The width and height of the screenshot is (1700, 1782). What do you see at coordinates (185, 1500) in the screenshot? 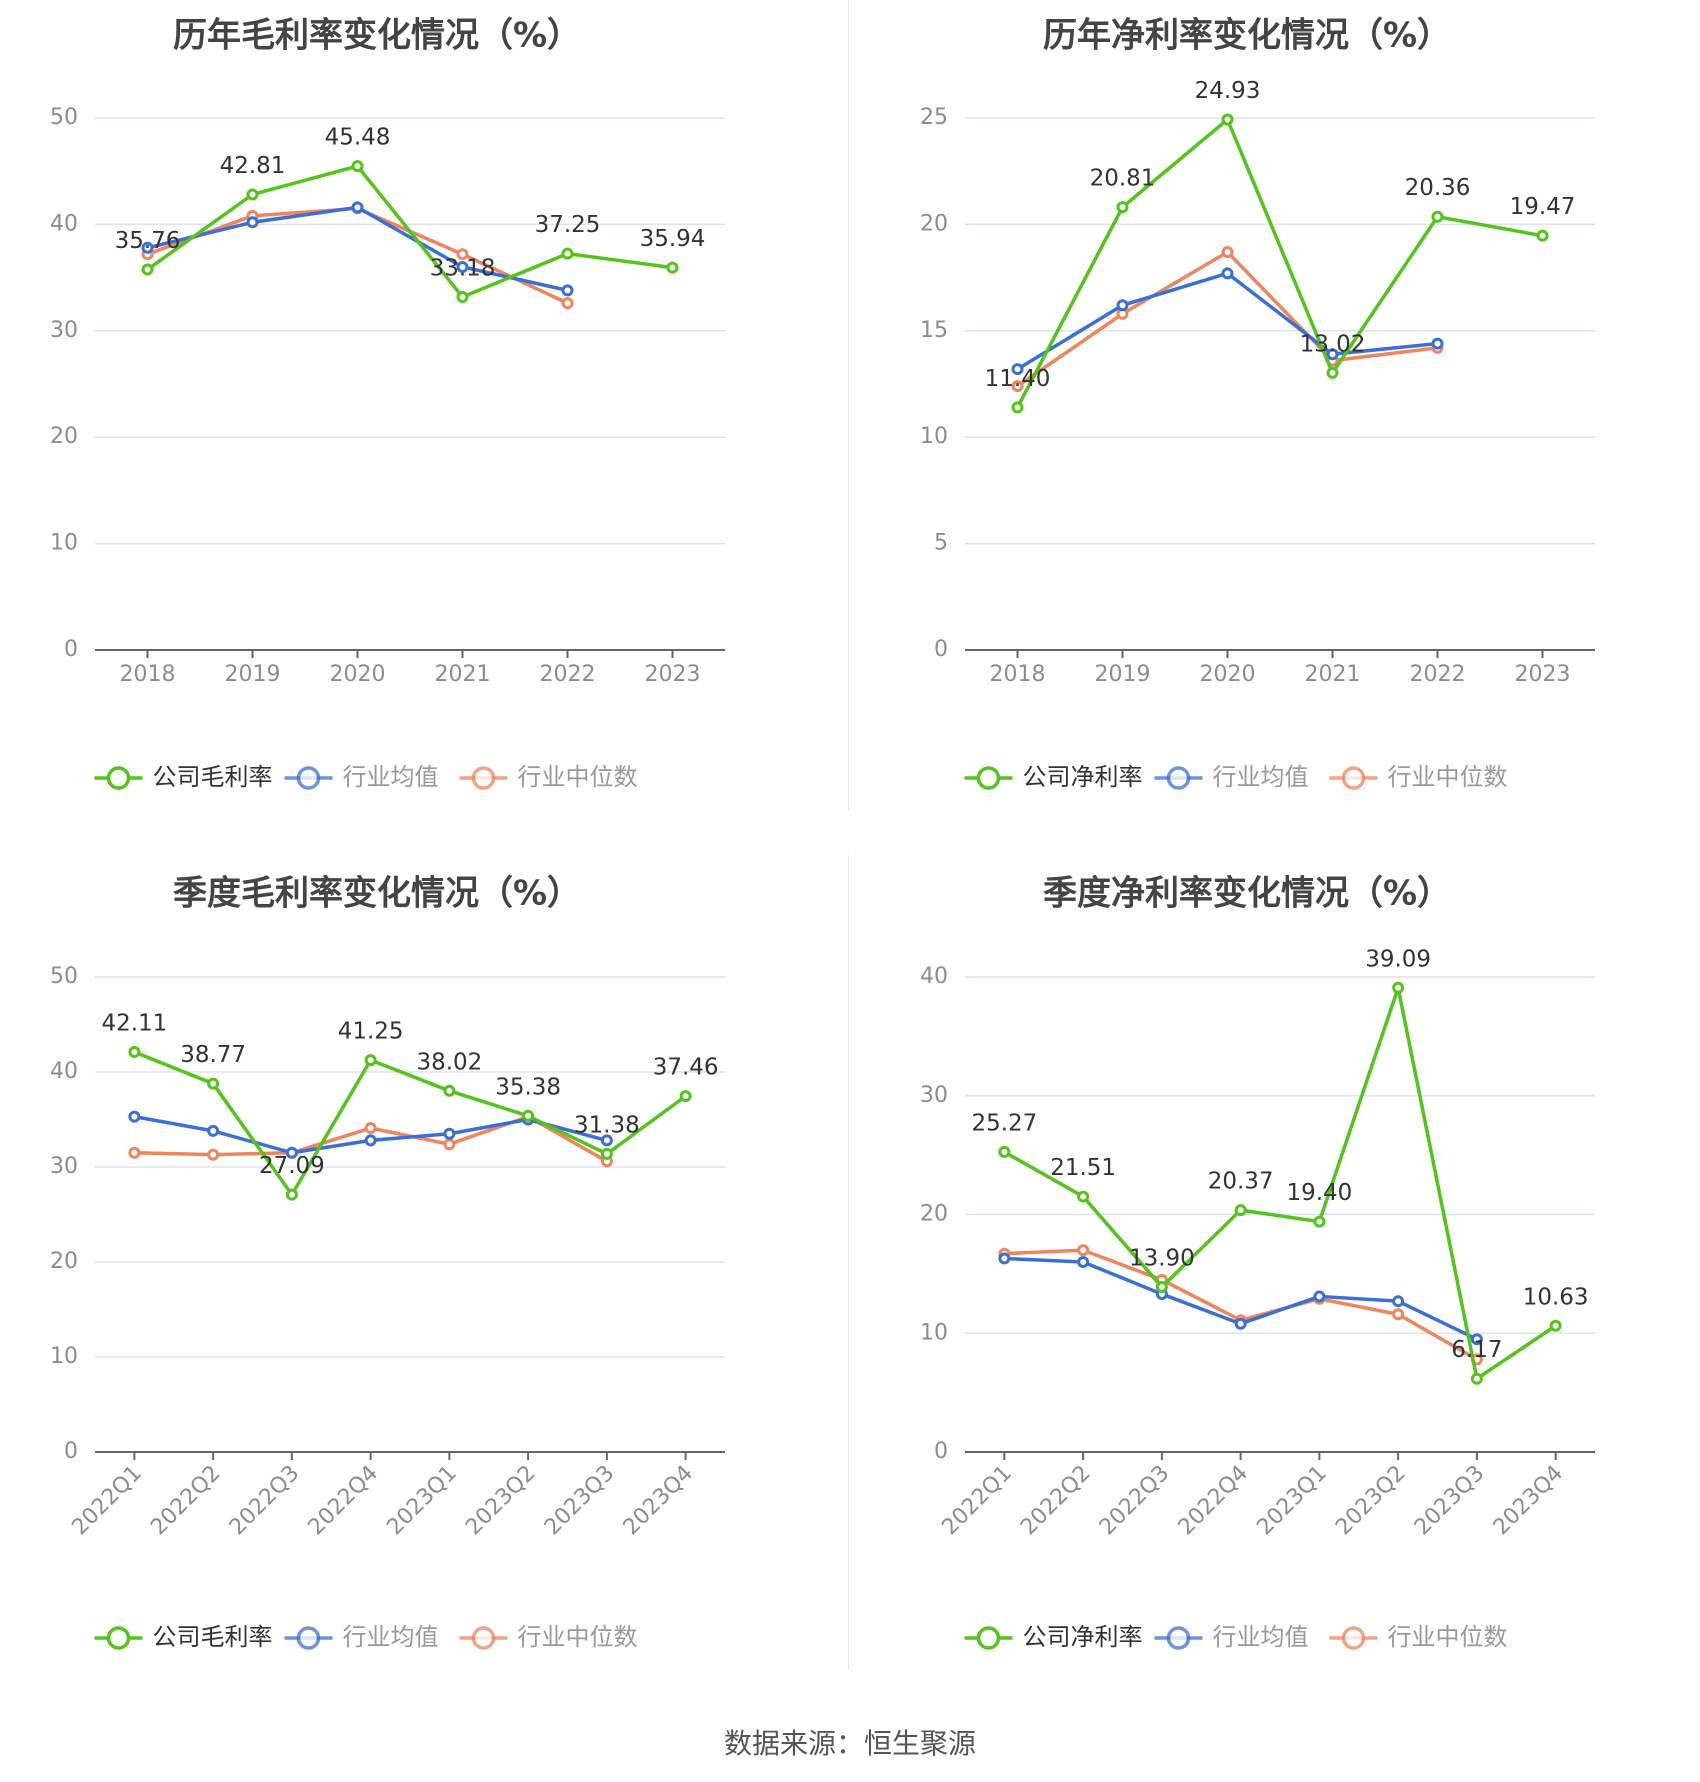
I see `x-tick-label: 2022Q2` at bounding box center [185, 1500].